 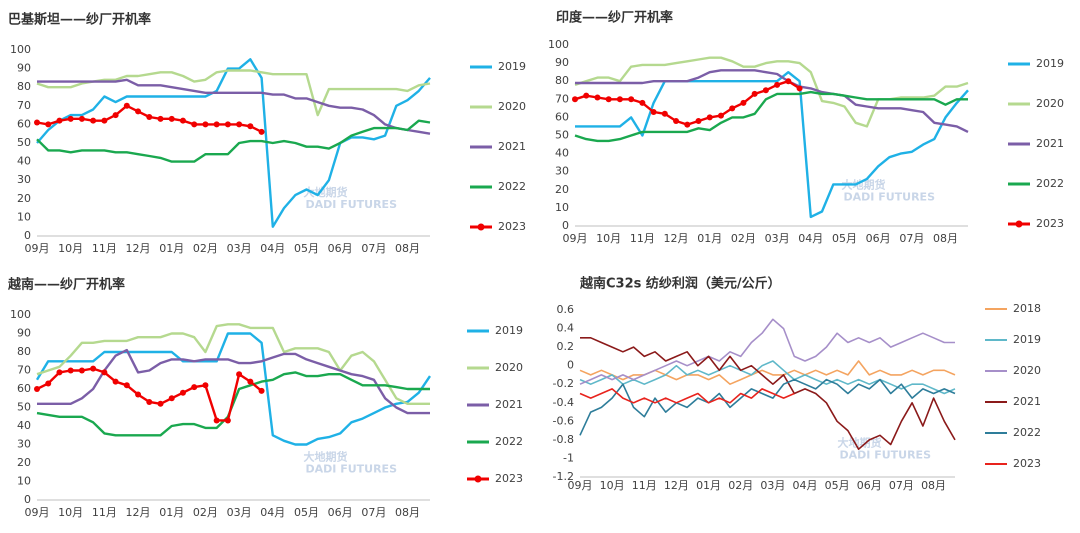 What do you see at coordinates (945, 238) in the screenshot?
I see `x-tick-label: 08月` at bounding box center [945, 238].